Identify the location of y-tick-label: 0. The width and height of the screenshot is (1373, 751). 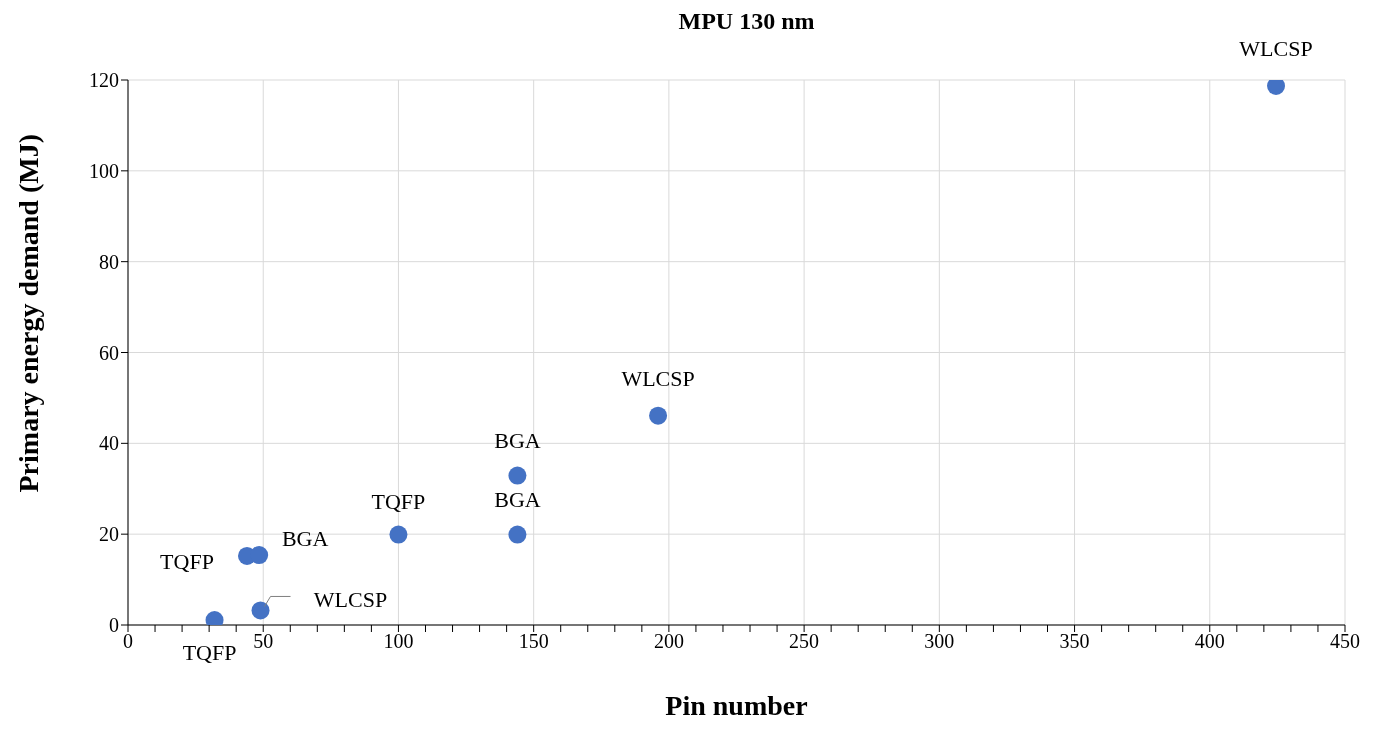
(114, 625).